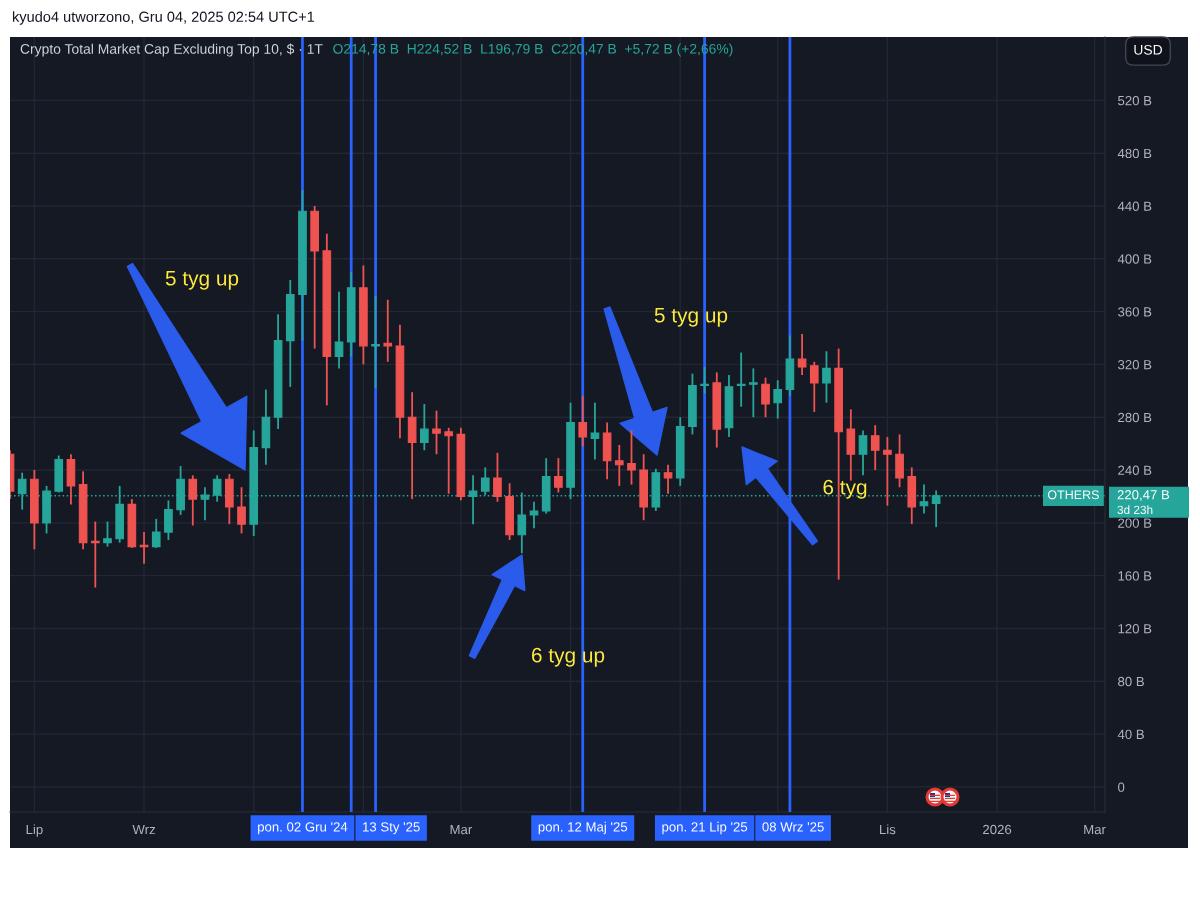  What do you see at coordinates (1135, 629) in the screenshot?
I see `y-tick-label: 120 B` at bounding box center [1135, 629].